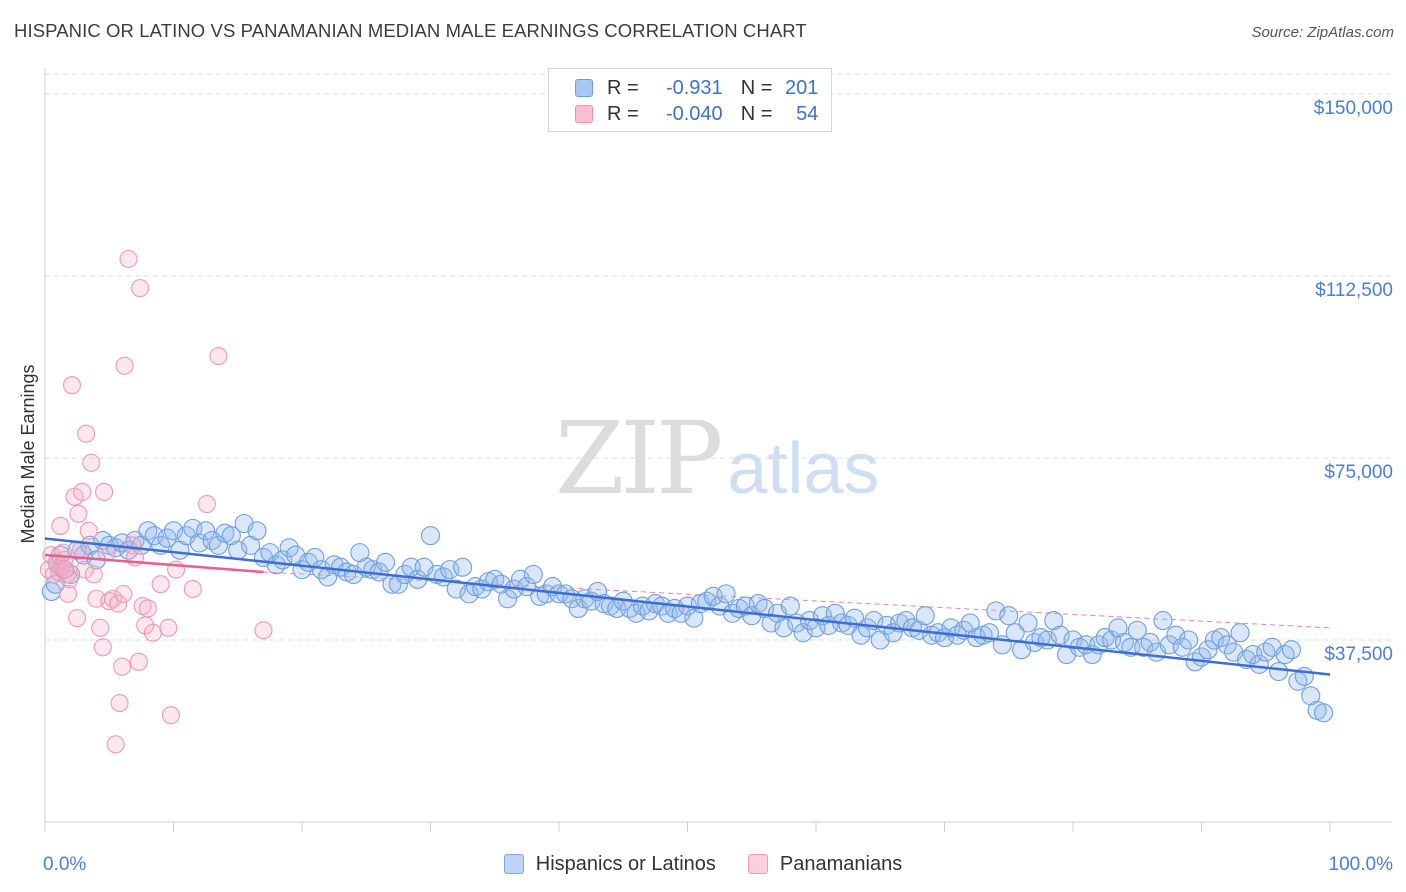 This screenshot has width=1406, height=892. I want to click on panamanian-points, so click(156, 501).